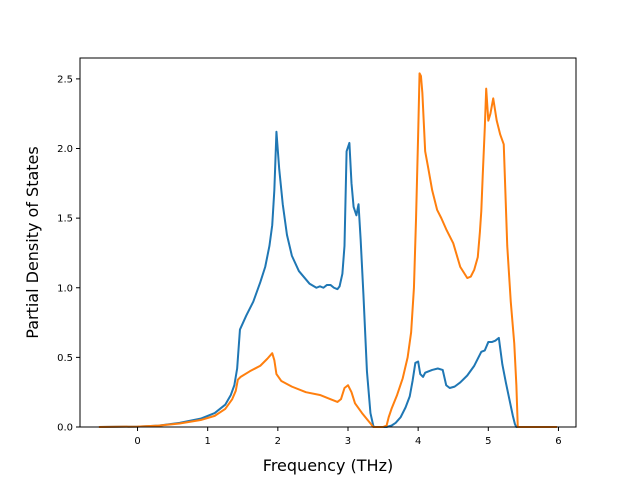 The height and width of the screenshot is (480, 640). I want to click on y-tick-label: 1.5, so click(65, 219).